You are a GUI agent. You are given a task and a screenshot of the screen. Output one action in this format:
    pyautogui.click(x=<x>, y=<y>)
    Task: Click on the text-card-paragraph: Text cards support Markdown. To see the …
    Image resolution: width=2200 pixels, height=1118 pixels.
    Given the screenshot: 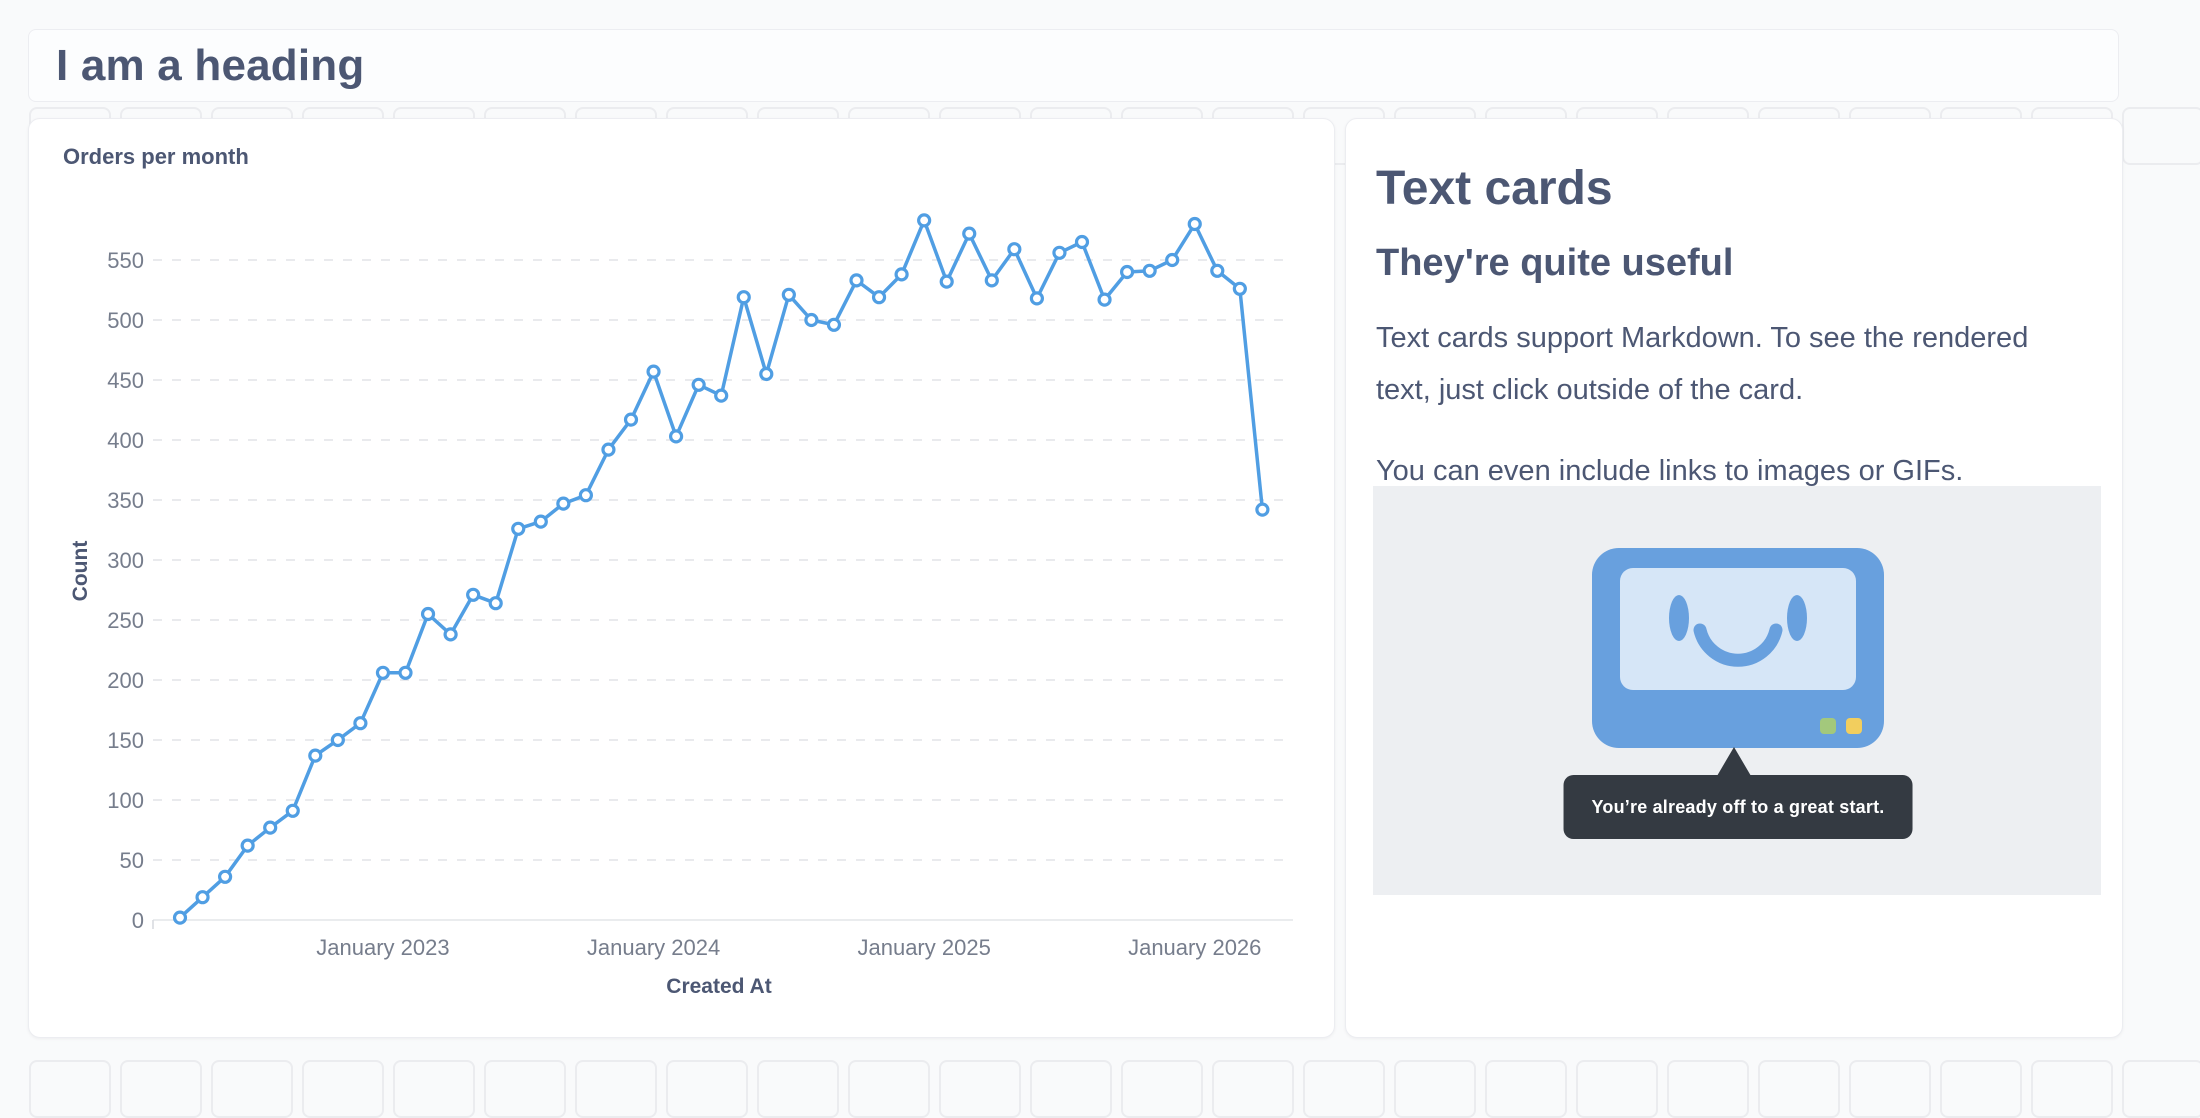 What is the action you would take?
    pyautogui.click(x=1702, y=364)
    